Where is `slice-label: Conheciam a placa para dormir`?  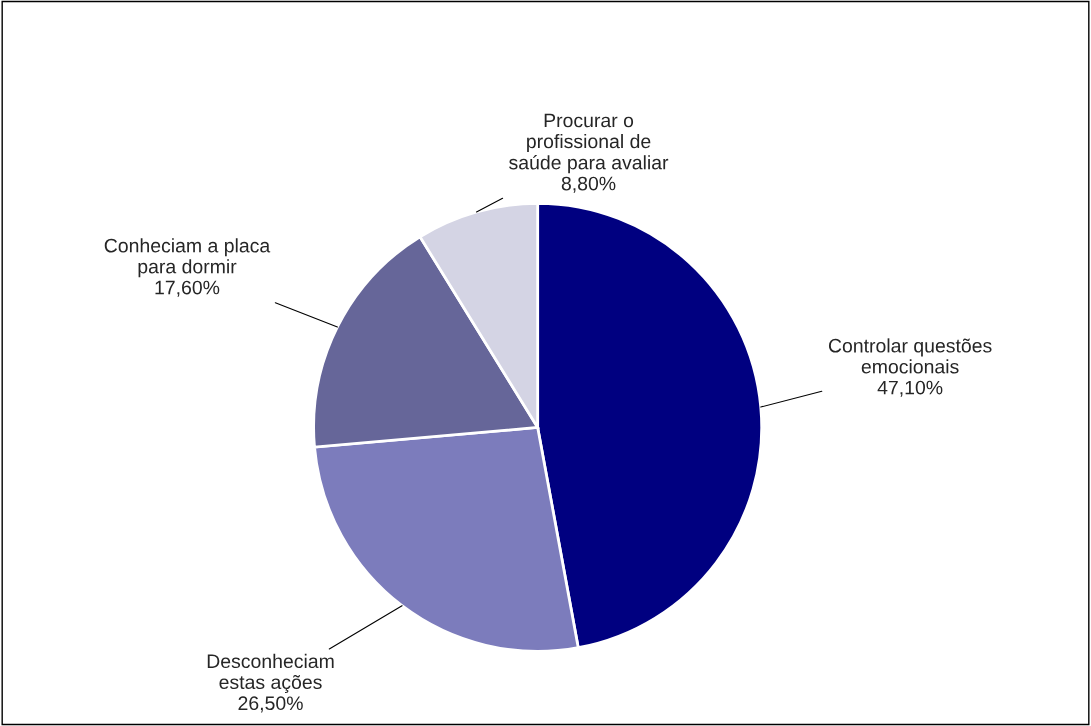
slice-label: Conheciam a placa para dormir is located at coordinates (187, 258).